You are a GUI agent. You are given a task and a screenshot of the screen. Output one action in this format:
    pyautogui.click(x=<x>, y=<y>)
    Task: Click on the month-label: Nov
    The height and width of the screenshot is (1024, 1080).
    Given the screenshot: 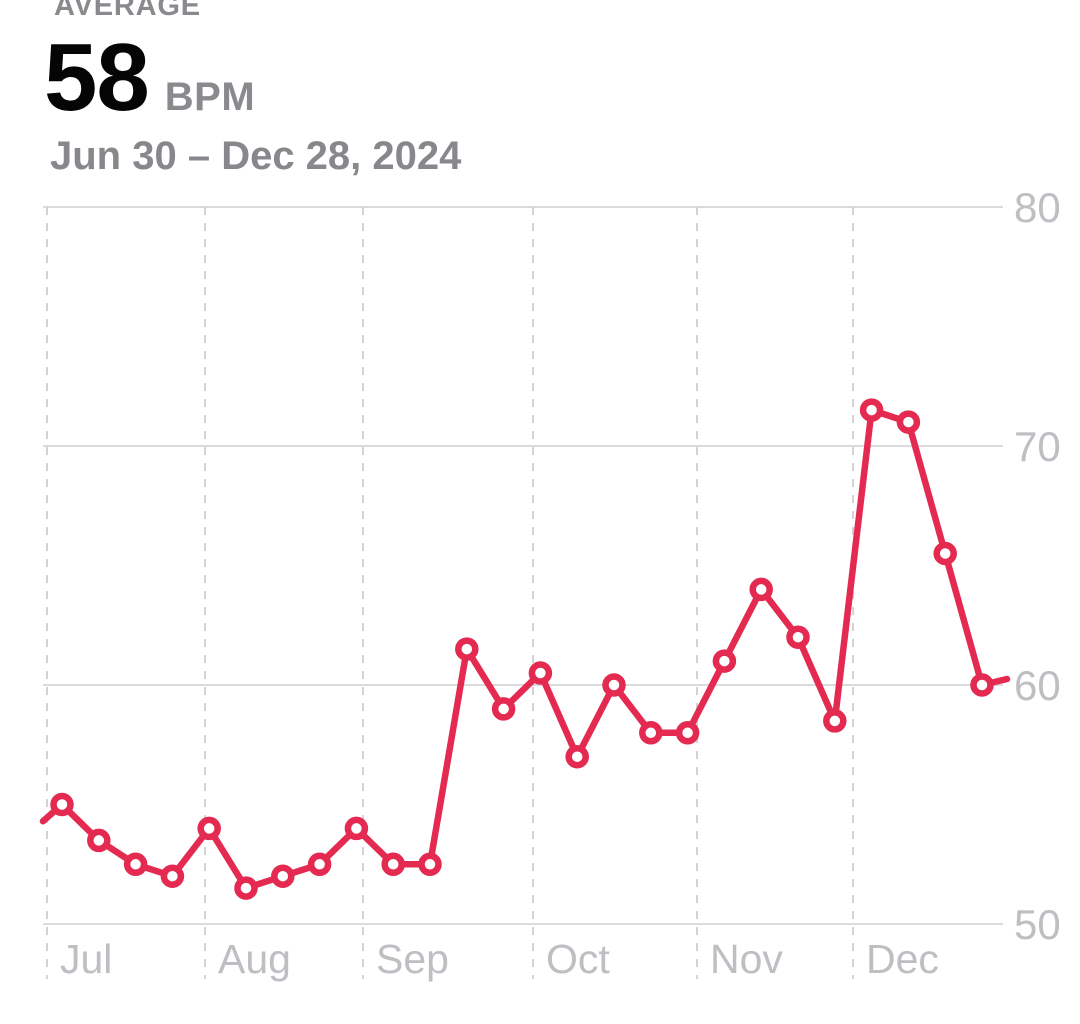 What is the action you would take?
    pyautogui.click(x=746, y=959)
    